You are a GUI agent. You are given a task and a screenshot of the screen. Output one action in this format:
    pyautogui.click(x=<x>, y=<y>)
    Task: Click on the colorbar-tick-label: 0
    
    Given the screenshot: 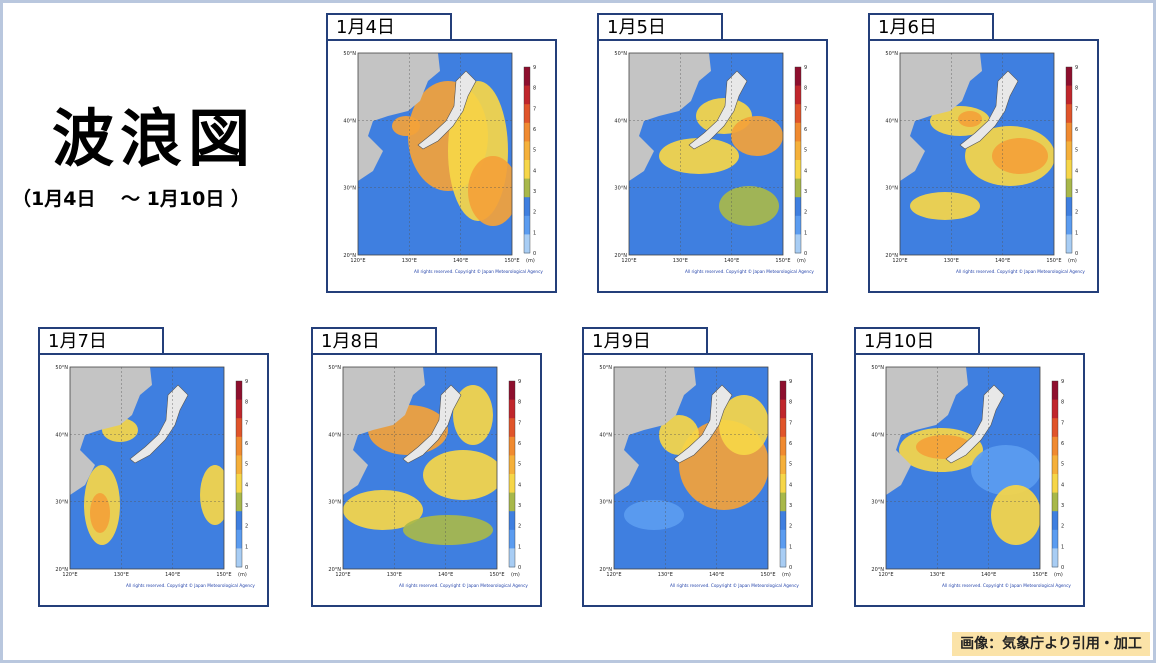 What is the action you would take?
    pyautogui.click(x=1076, y=254)
    